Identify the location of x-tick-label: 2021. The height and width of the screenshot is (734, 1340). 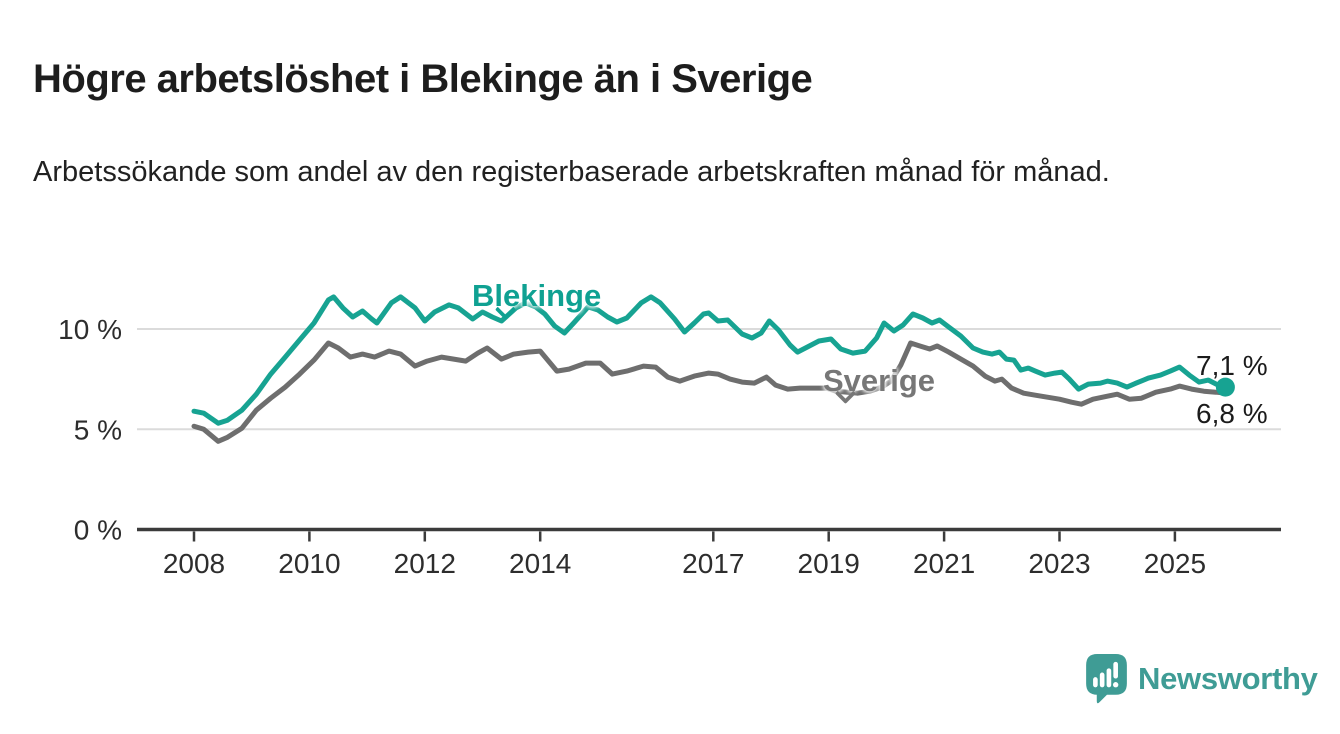
(944, 563).